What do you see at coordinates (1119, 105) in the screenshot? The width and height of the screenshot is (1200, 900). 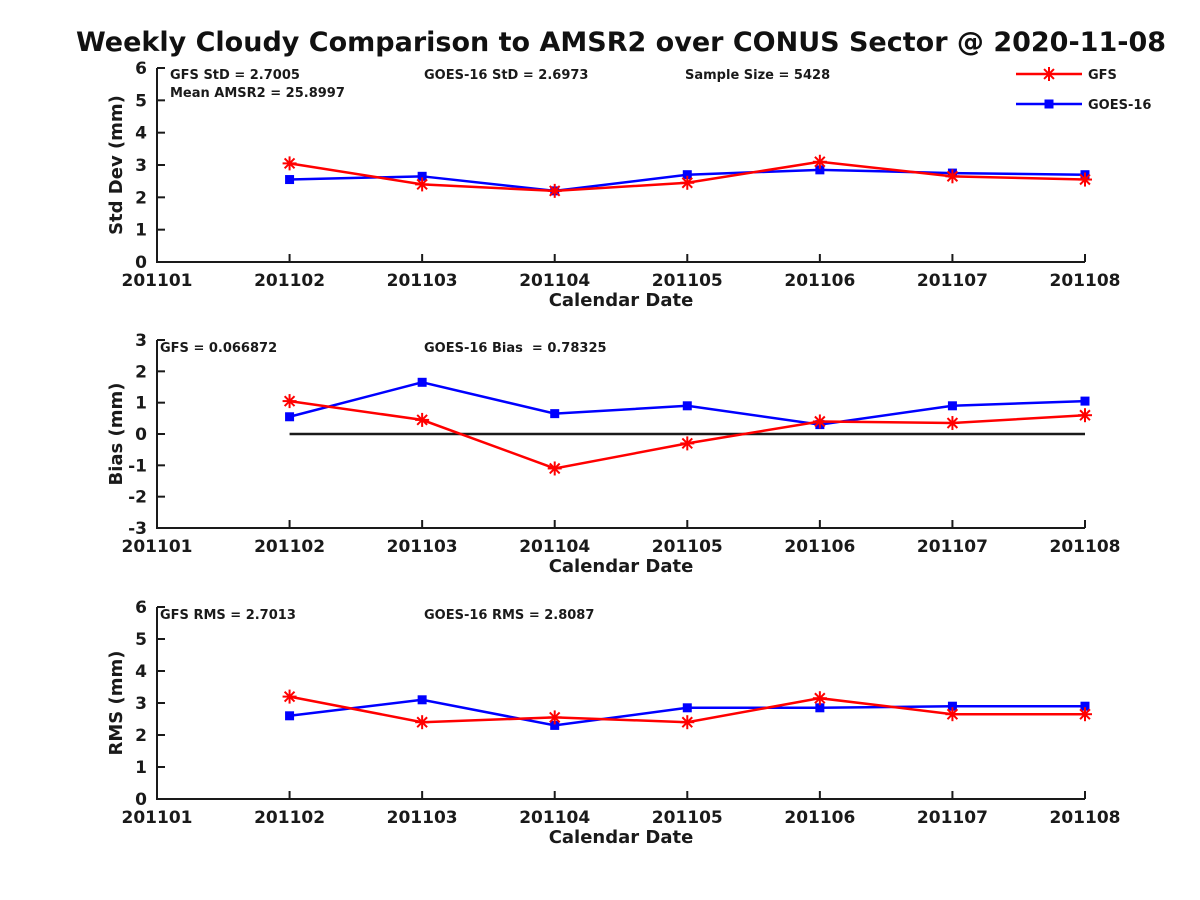 I see `legend-label: GOES-16` at bounding box center [1119, 105].